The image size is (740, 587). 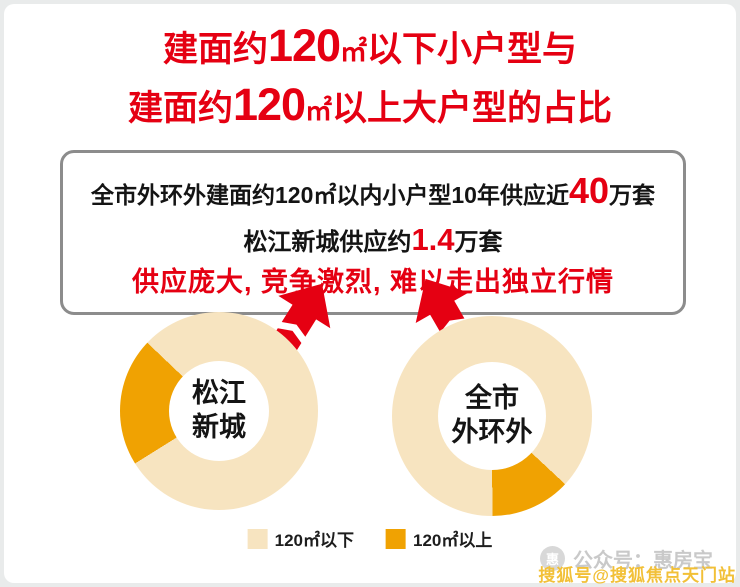 I want to click on watermark-account: 惠 公众号：惠房宝, so click(x=626, y=558).